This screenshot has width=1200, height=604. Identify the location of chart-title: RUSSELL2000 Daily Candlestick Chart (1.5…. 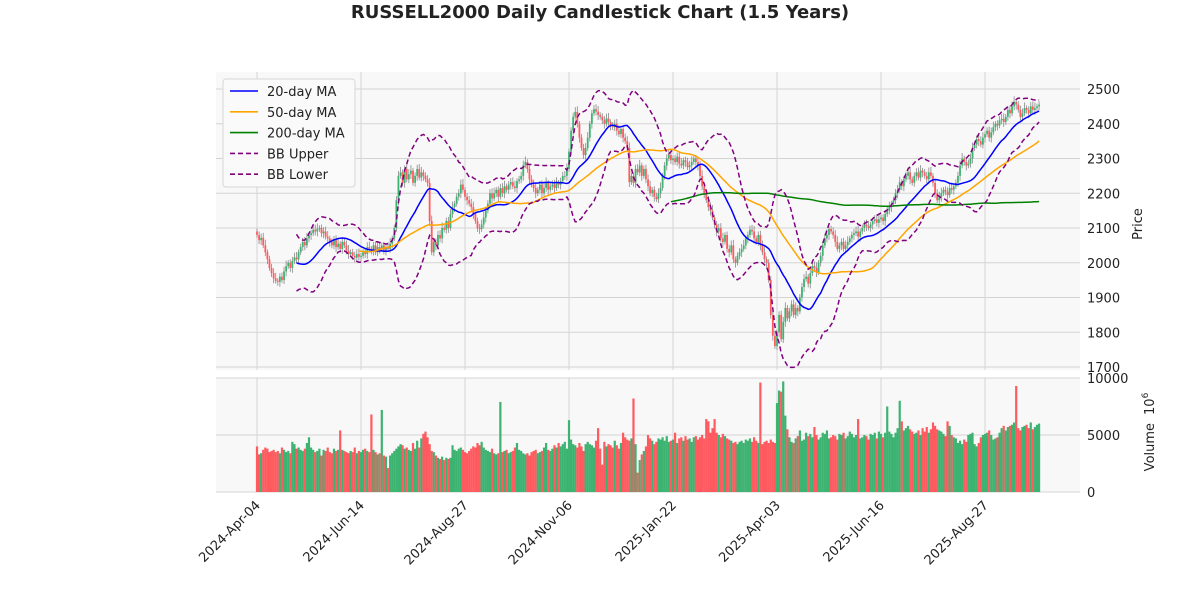
(600, 12).